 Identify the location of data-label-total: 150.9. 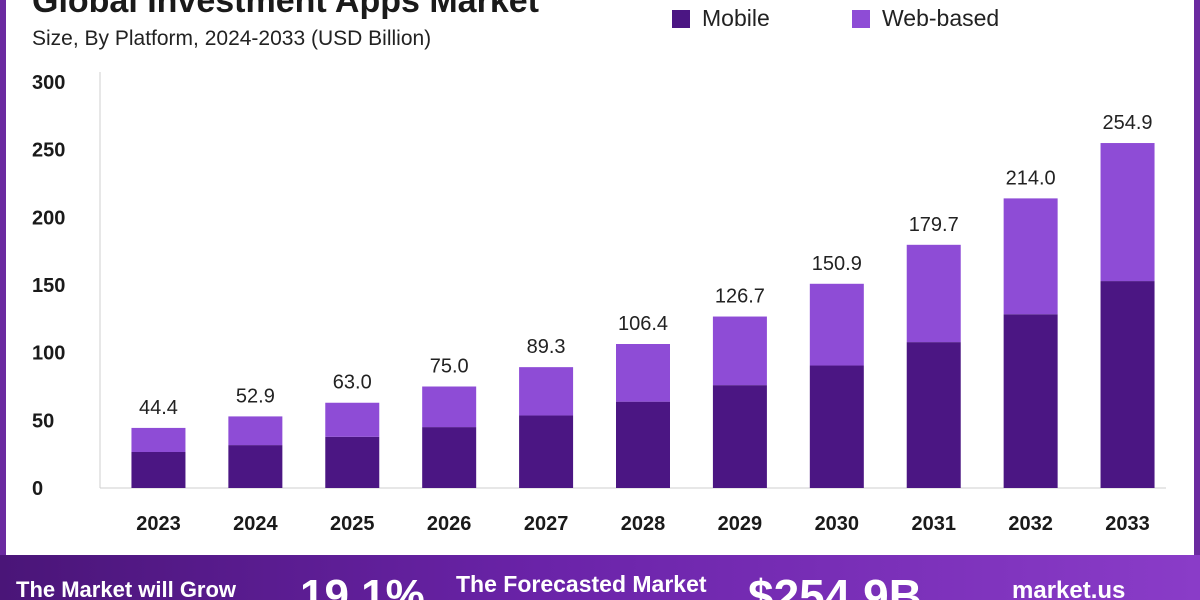
(837, 264).